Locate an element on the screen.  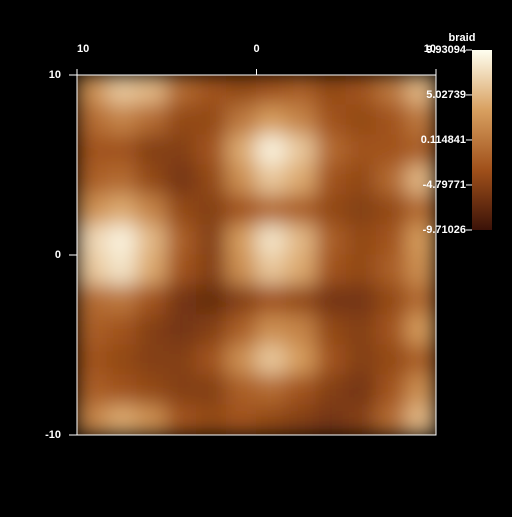
x-tick-label: 10 is located at coordinates (83, 49).